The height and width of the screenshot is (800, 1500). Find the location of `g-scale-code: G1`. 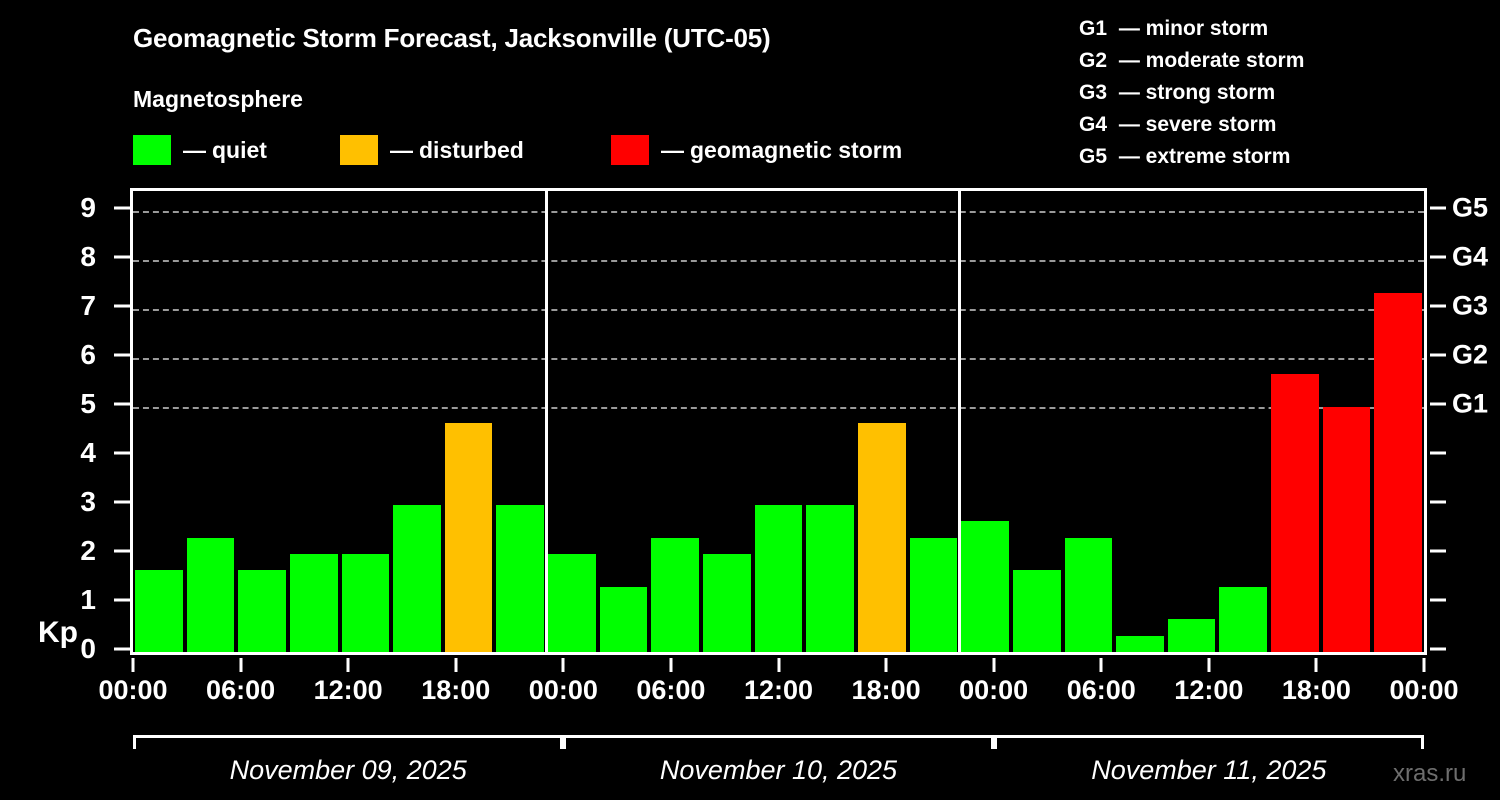

g-scale-code: G1 is located at coordinates (1093, 28).